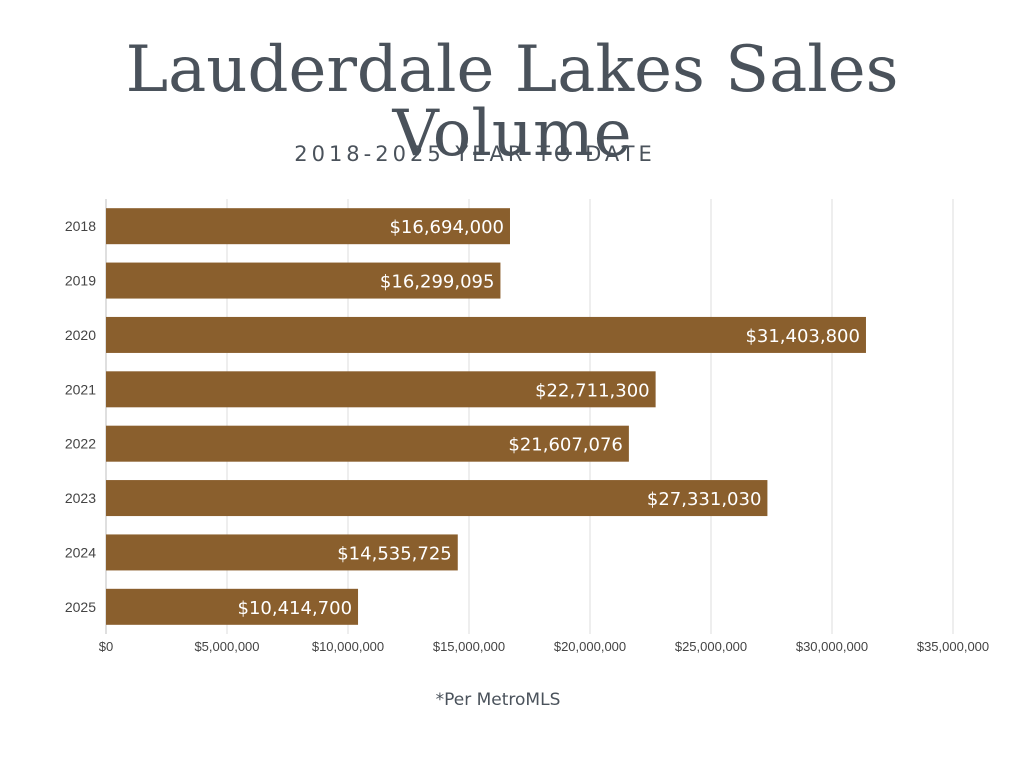 The image size is (1024, 768). I want to click on x-tick-label: $20,000,000, so click(590, 646).